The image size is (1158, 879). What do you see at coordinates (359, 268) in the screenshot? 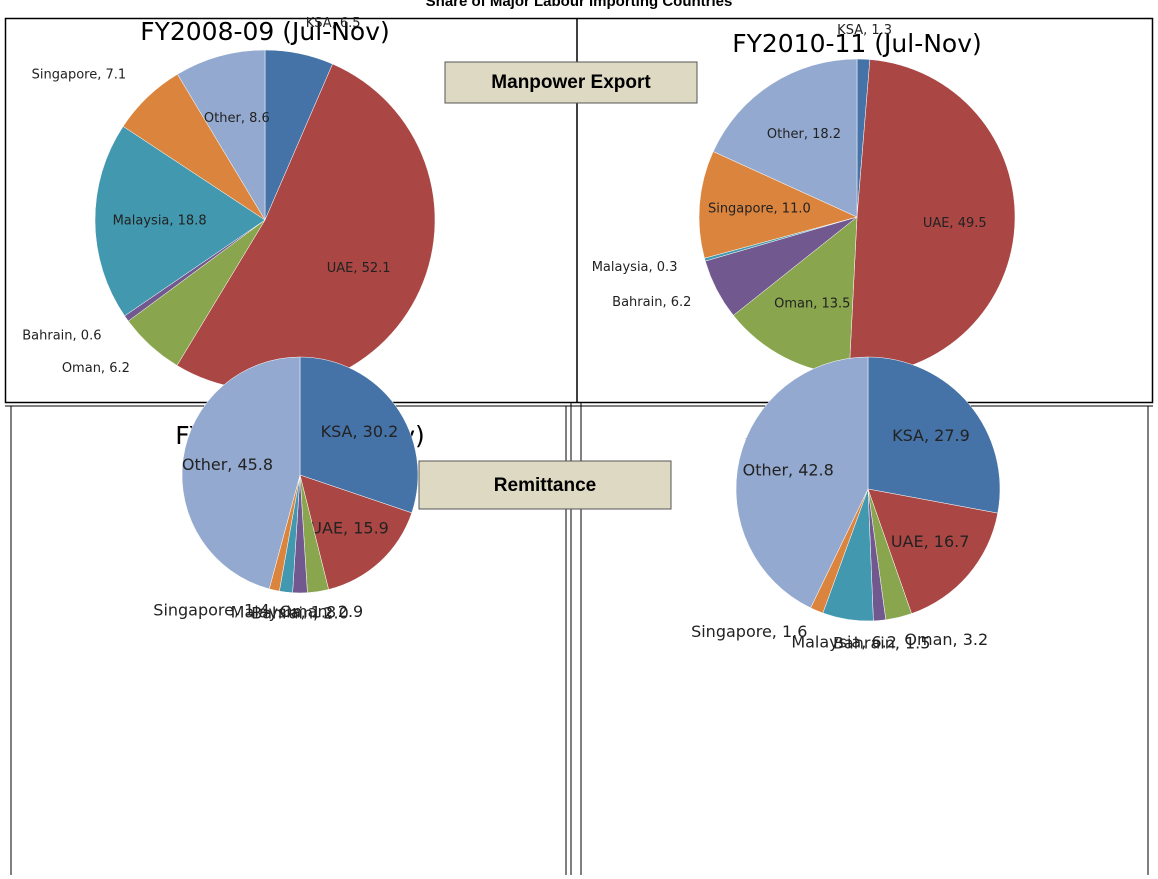
I see `data-label: UAE, 52.1` at bounding box center [359, 268].